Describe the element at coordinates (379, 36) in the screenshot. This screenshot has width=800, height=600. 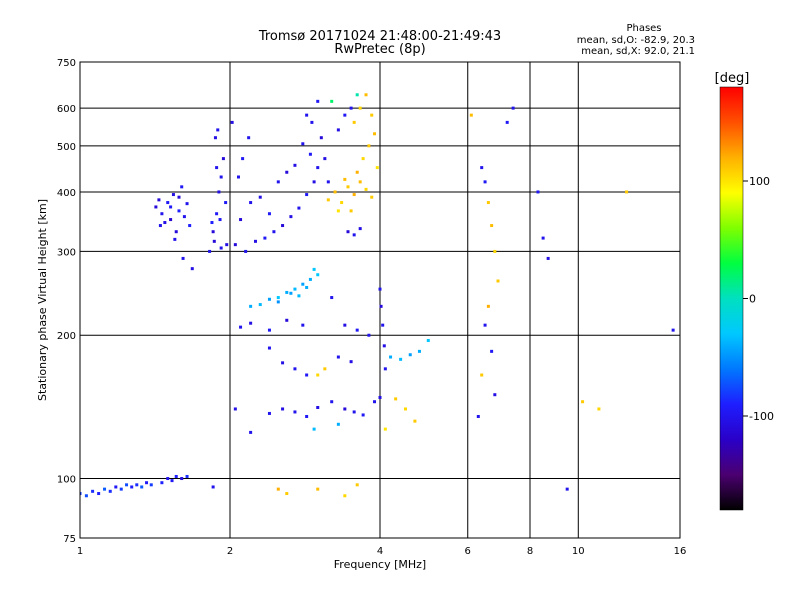
I see `chart-title: Tromsø 20171024 21:48:00-21:49:43` at that location.